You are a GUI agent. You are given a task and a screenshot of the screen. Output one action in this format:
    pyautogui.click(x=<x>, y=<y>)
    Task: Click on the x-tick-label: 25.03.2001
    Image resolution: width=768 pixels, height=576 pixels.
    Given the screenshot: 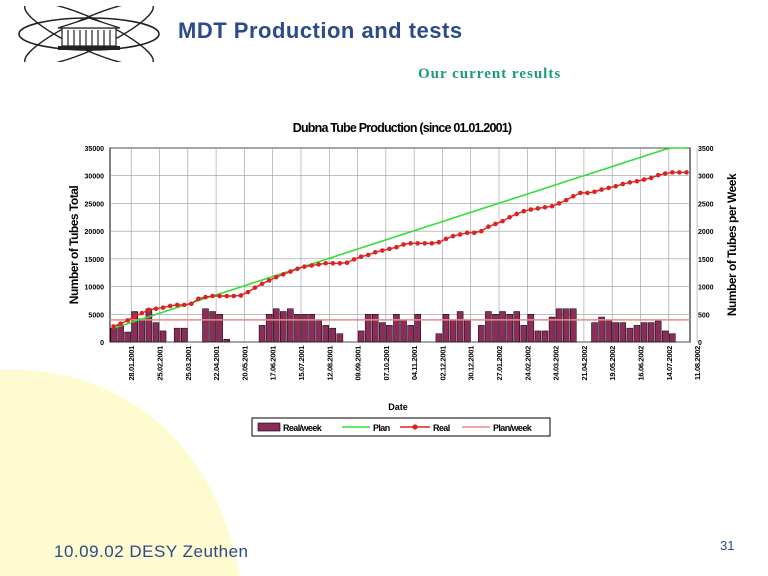 What is the action you would take?
    pyautogui.click(x=188, y=363)
    